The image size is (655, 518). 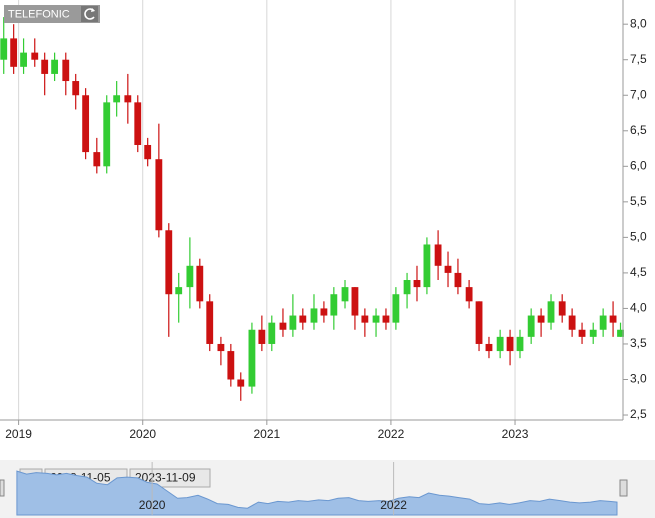 What do you see at coordinates (39, 14) in the screenshot?
I see `chart-title: TELEFONIC` at bounding box center [39, 14].